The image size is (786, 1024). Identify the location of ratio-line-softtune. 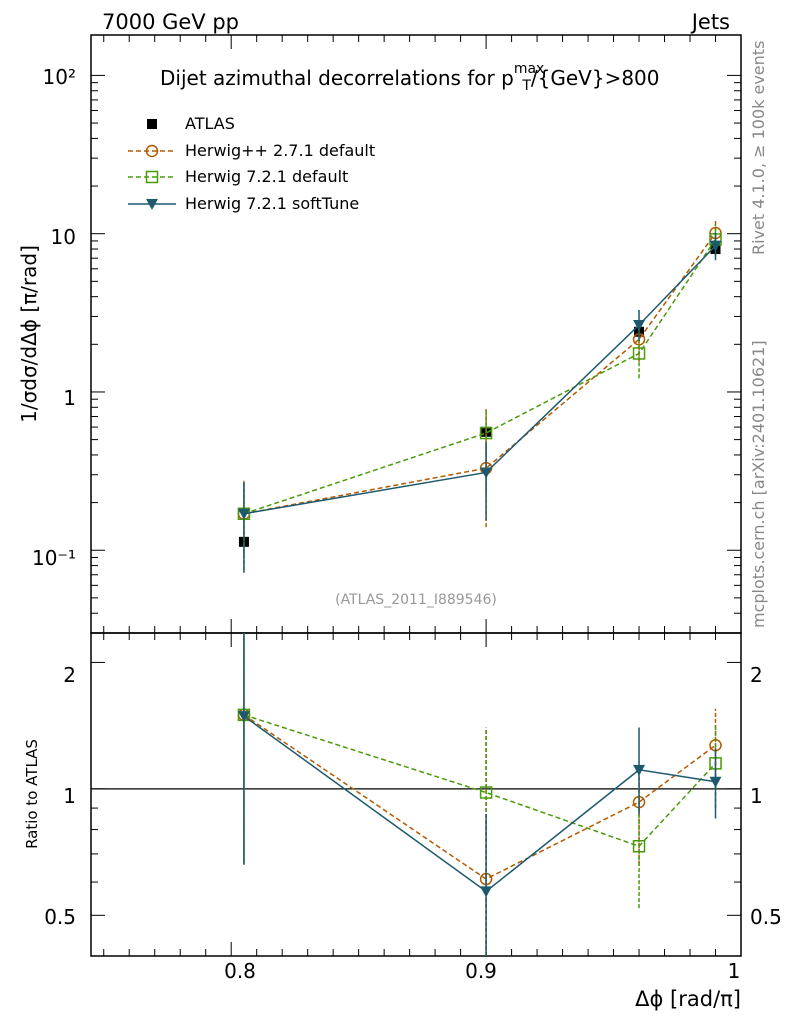
(479, 804).